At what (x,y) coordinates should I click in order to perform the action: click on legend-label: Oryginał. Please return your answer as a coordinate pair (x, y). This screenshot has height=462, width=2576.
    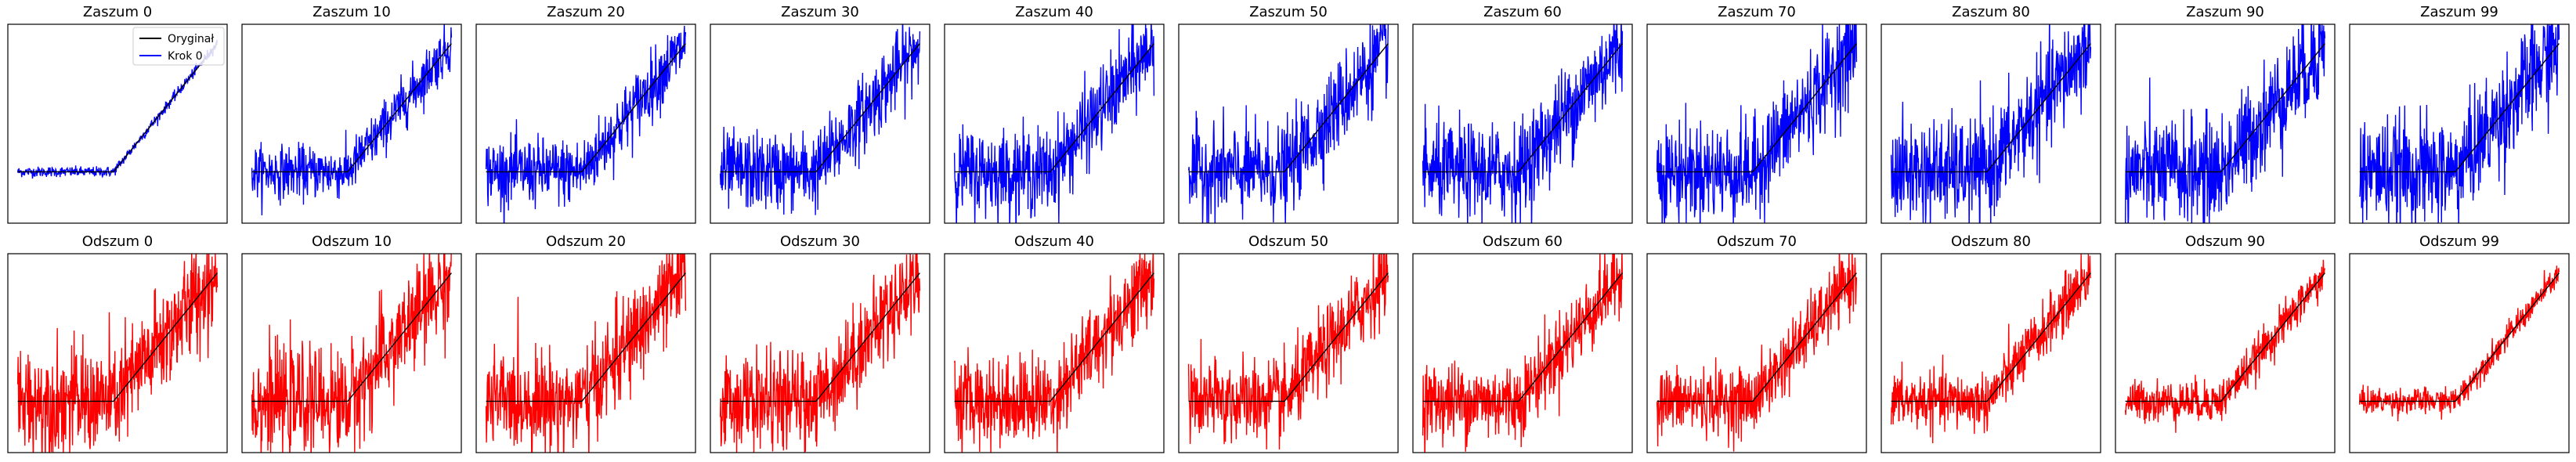
    Looking at the image, I should click on (191, 39).